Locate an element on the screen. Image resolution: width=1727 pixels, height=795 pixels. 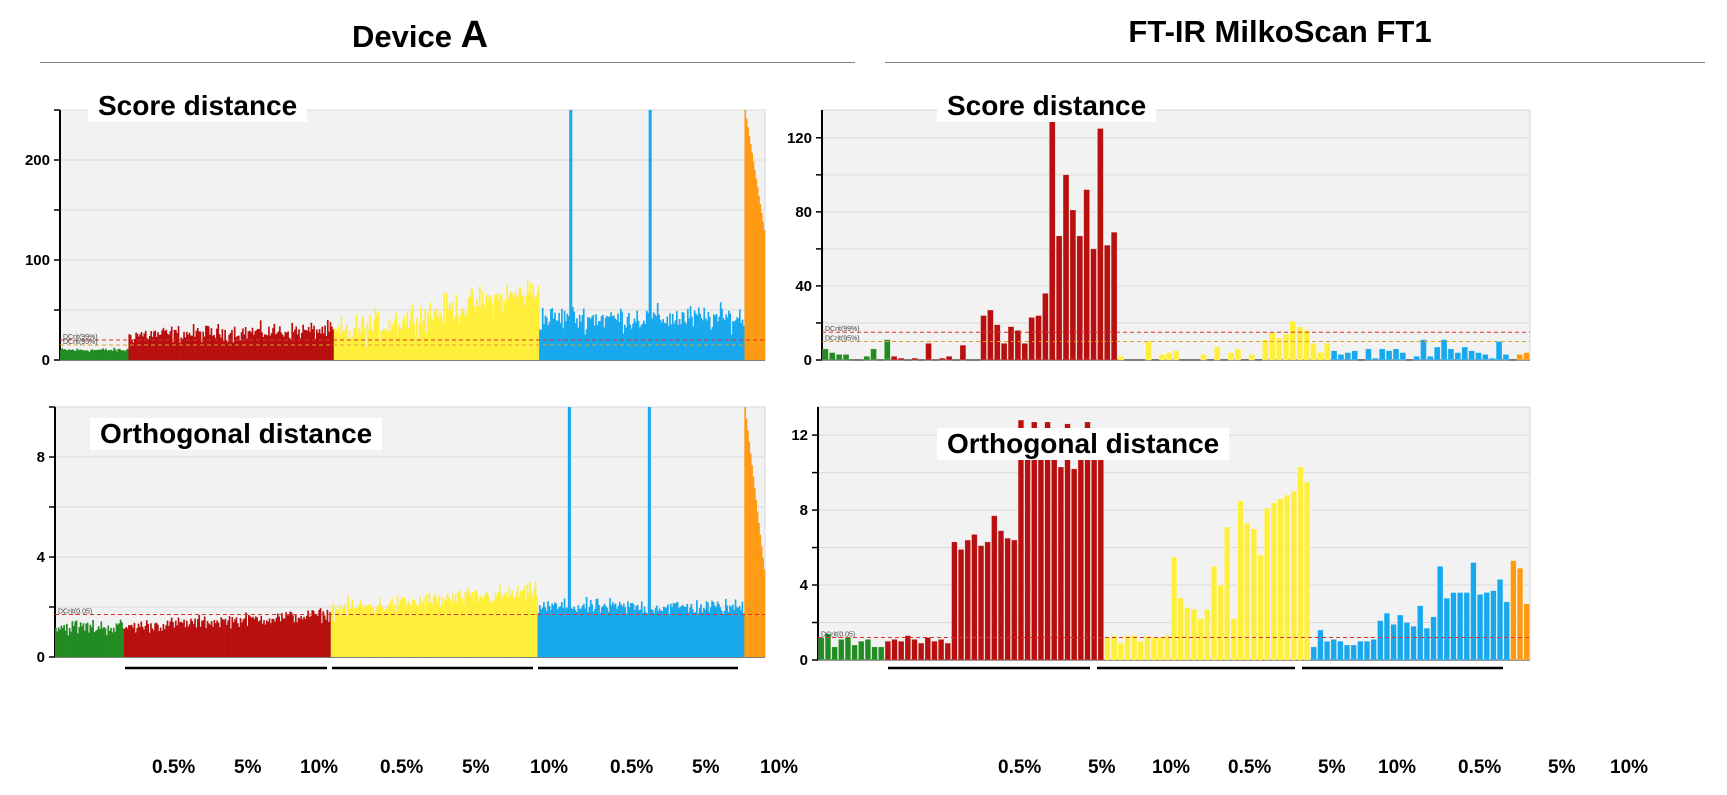
critical-limit-label: DCrit(95%) is located at coordinates (80, 342).